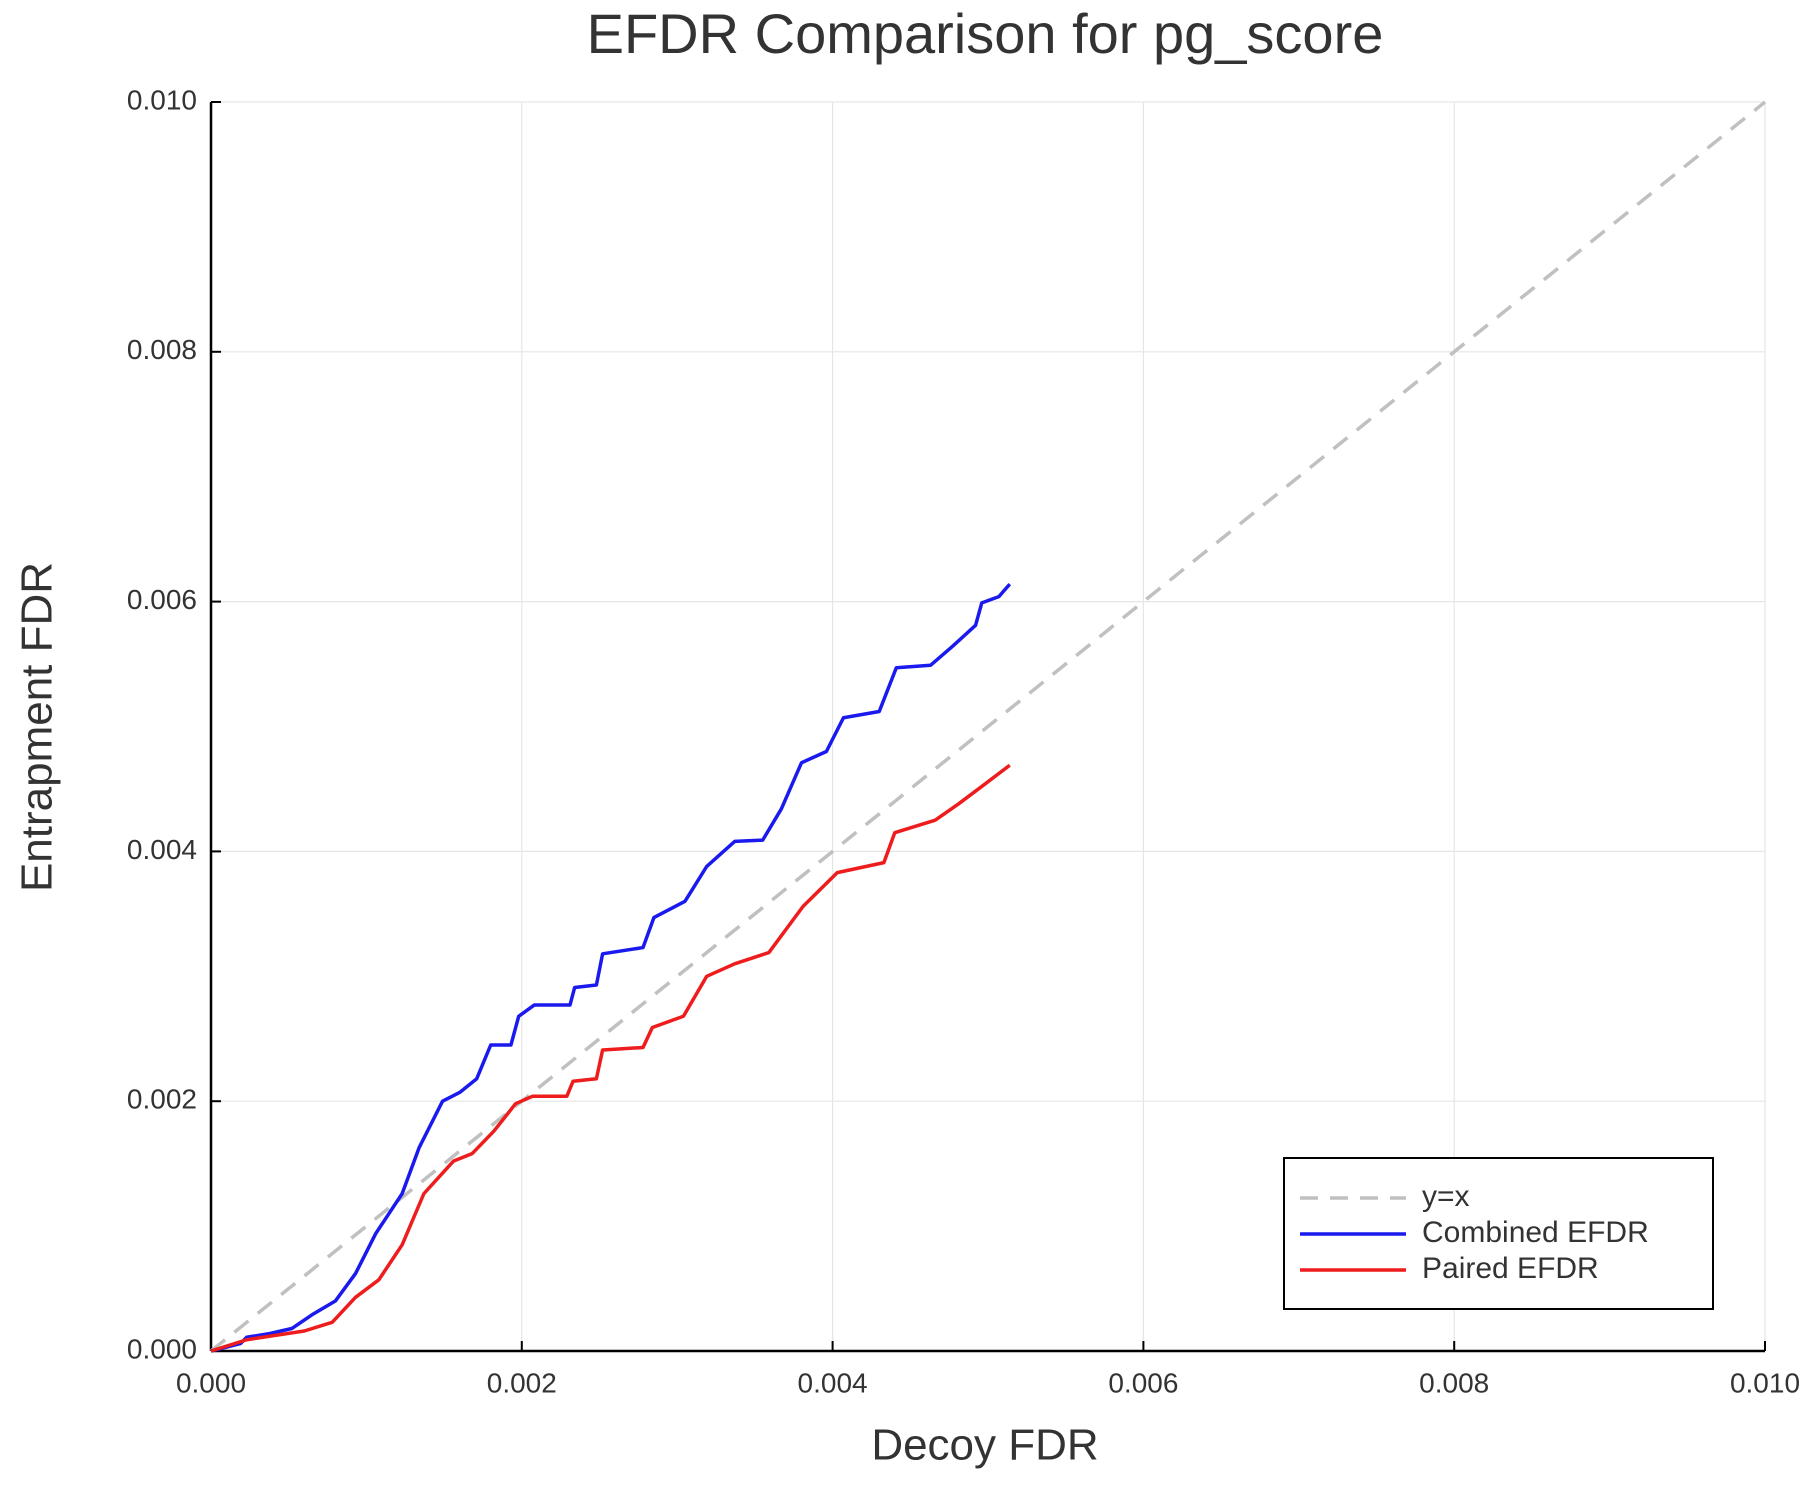 The width and height of the screenshot is (1800, 1500). Describe the element at coordinates (1510, 1268) in the screenshot. I see `legend-label: Paired EFDR` at that location.